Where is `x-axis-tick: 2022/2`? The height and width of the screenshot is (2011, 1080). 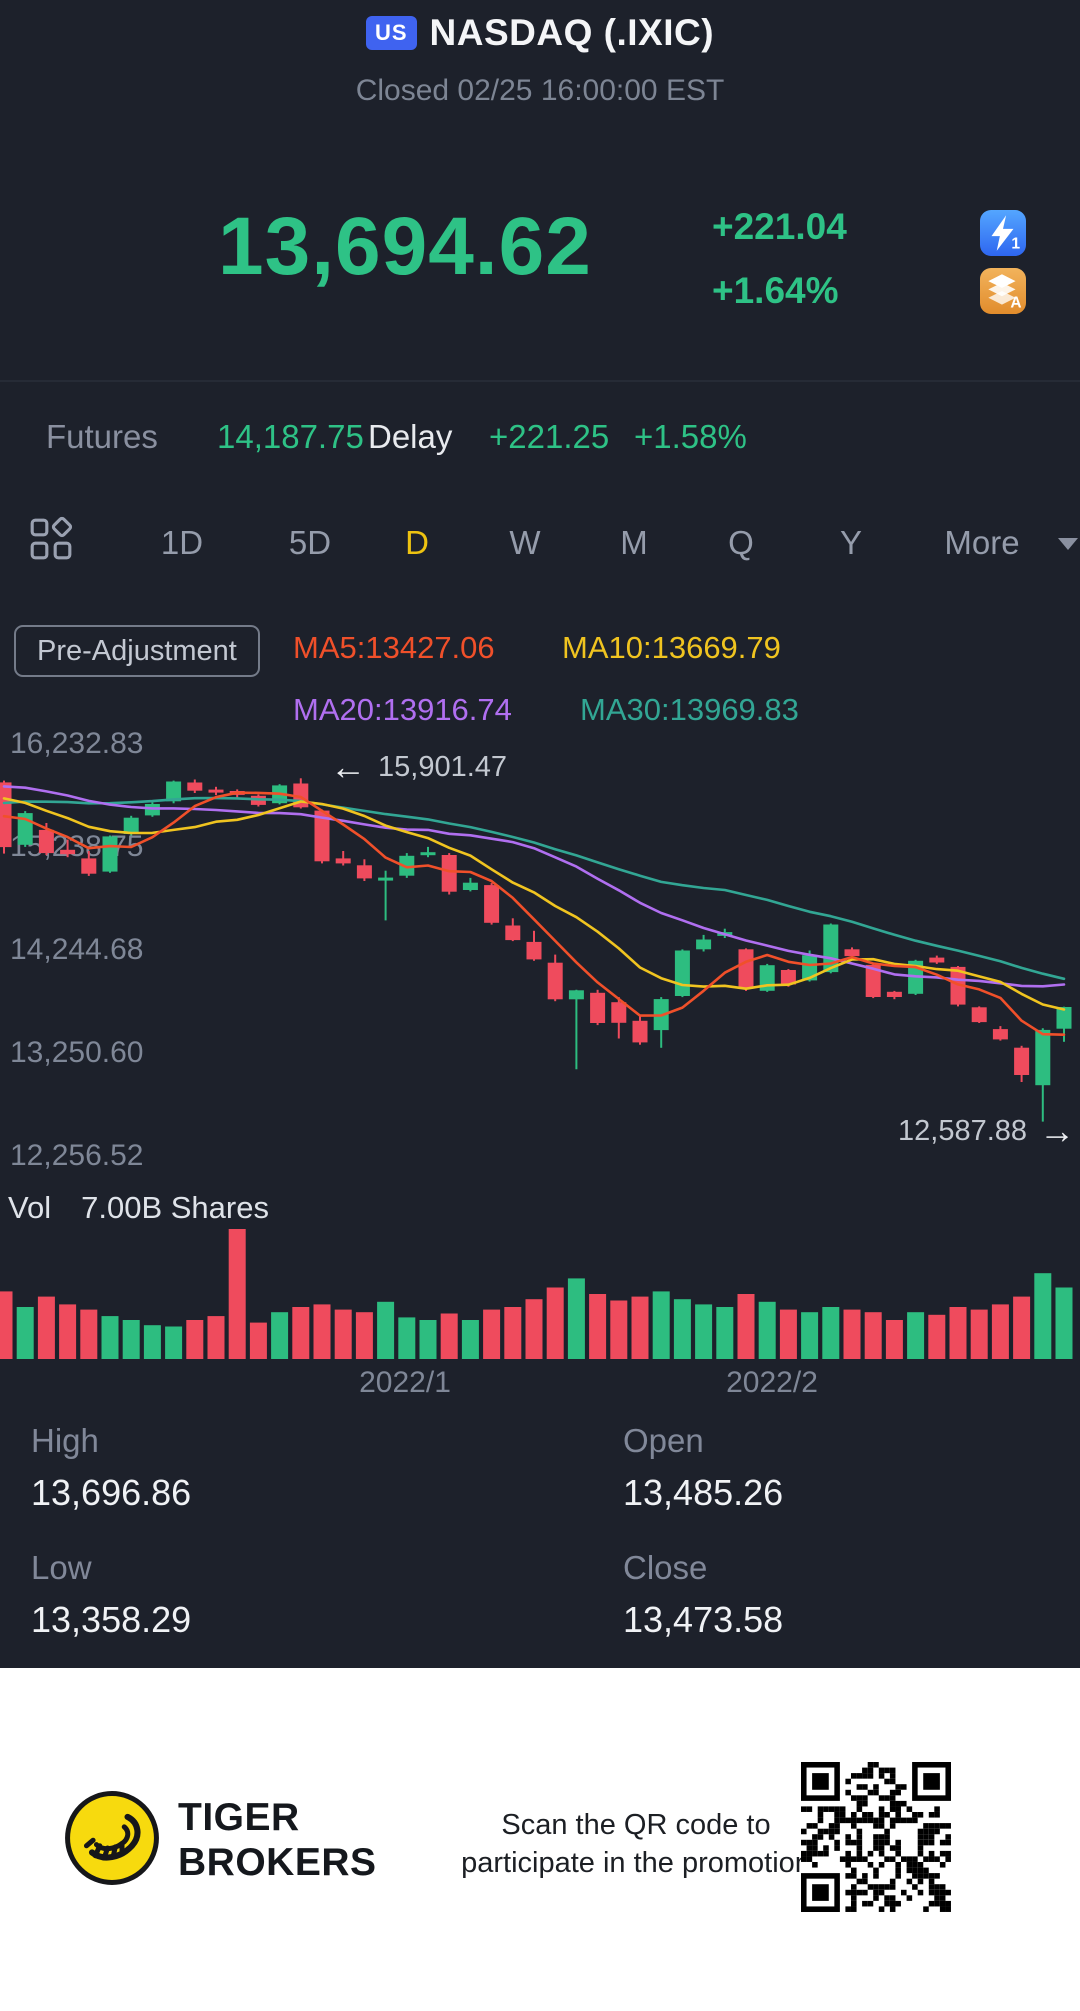
x-axis-tick: 2022/2 is located at coordinates (772, 1382).